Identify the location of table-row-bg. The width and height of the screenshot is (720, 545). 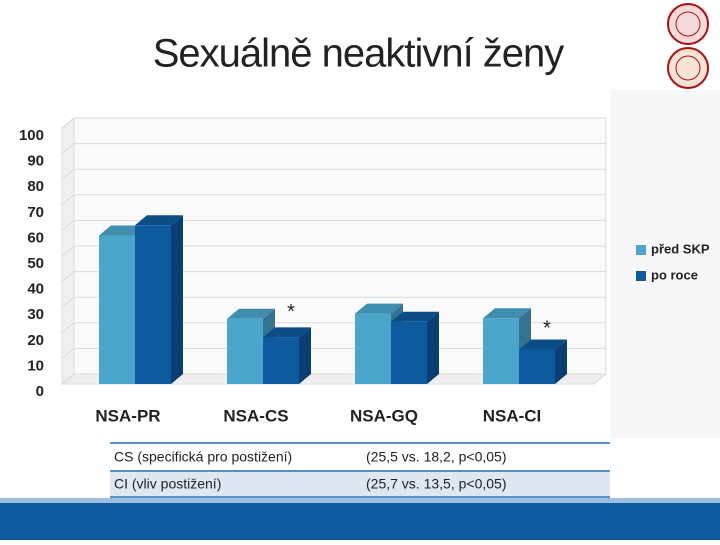
(360, 484).